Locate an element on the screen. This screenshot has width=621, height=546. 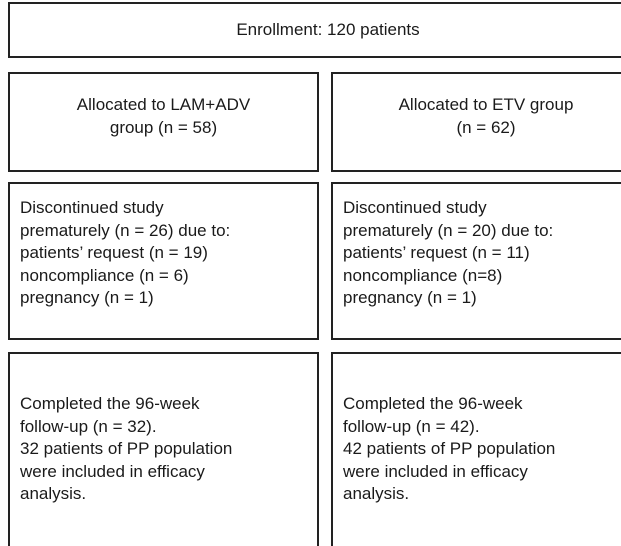
discontinued-line: prematurely (n = 20) due to: is located at coordinates (448, 230).